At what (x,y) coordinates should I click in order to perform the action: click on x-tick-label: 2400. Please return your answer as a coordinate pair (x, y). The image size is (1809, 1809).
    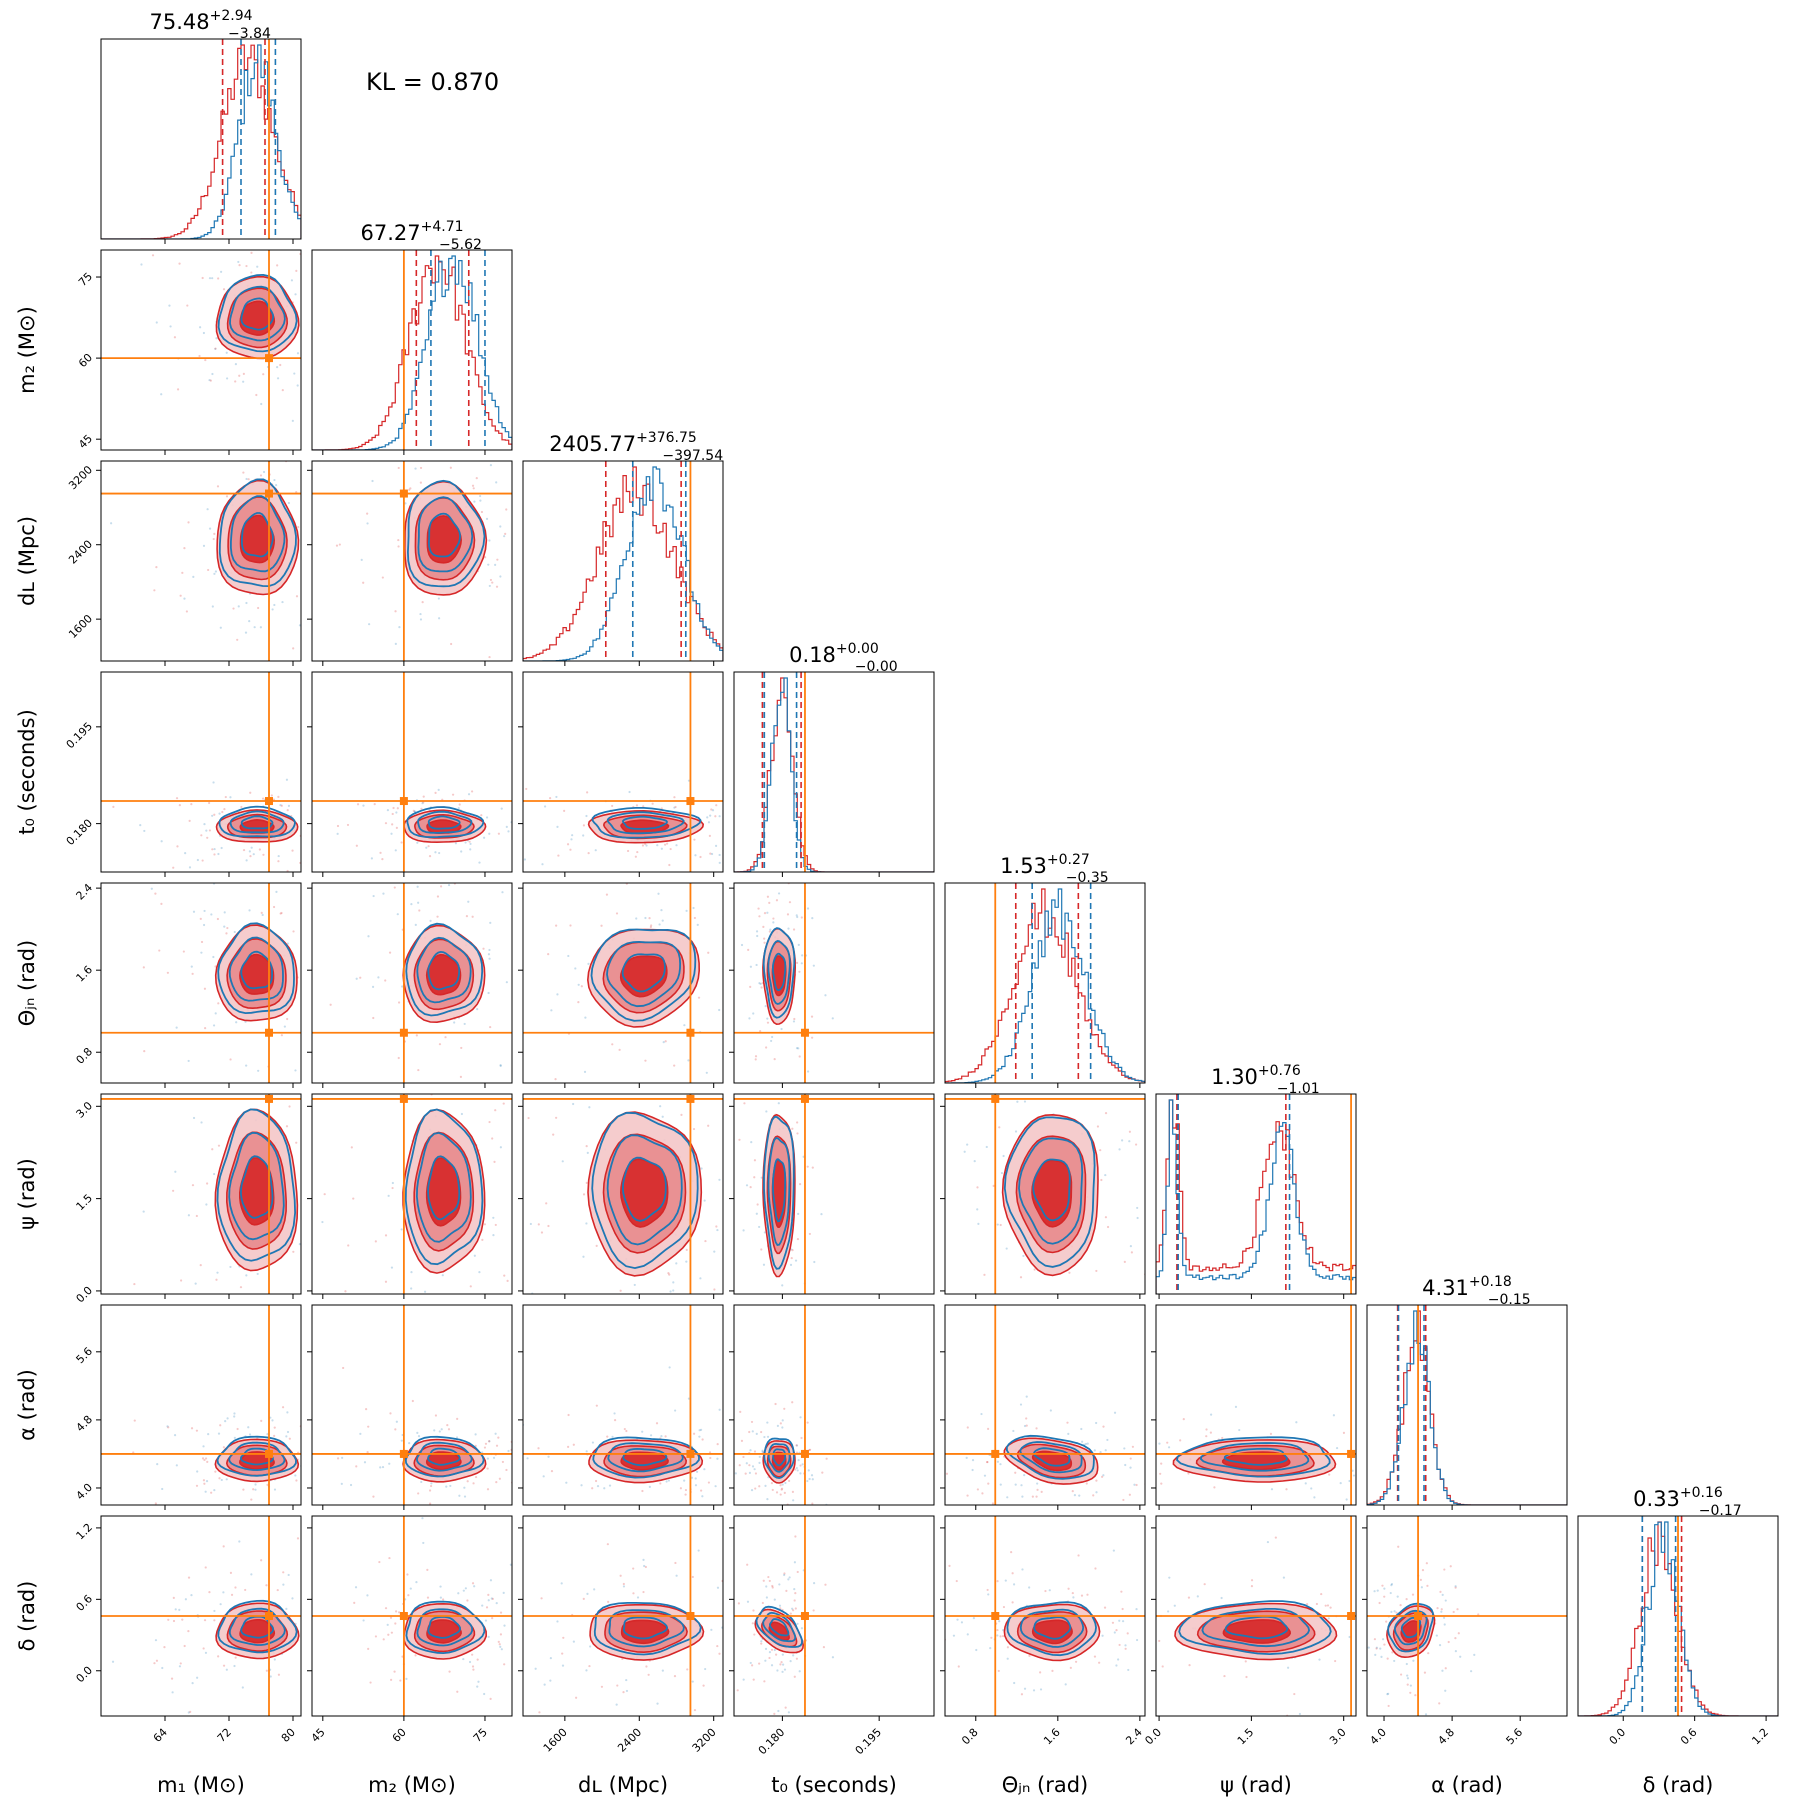
    Looking at the image, I should click on (629, 1740).